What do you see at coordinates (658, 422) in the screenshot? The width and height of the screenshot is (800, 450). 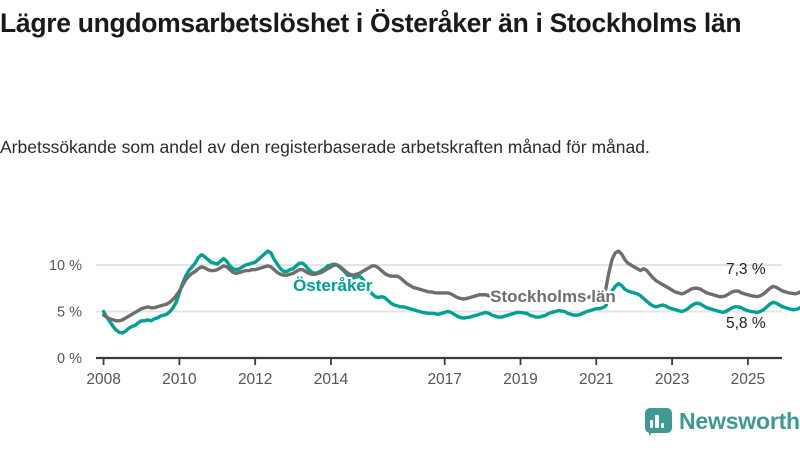 I see `bar-chart-bubble-icon` at bounding box center [658, 422].